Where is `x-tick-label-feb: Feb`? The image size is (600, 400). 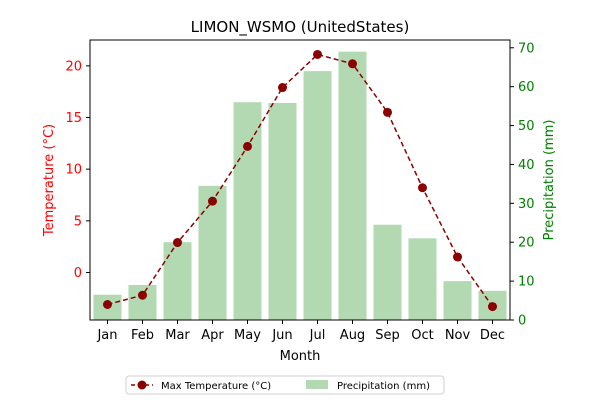
x-tick-label-feb: Feb is located at coordinates (142, 335).